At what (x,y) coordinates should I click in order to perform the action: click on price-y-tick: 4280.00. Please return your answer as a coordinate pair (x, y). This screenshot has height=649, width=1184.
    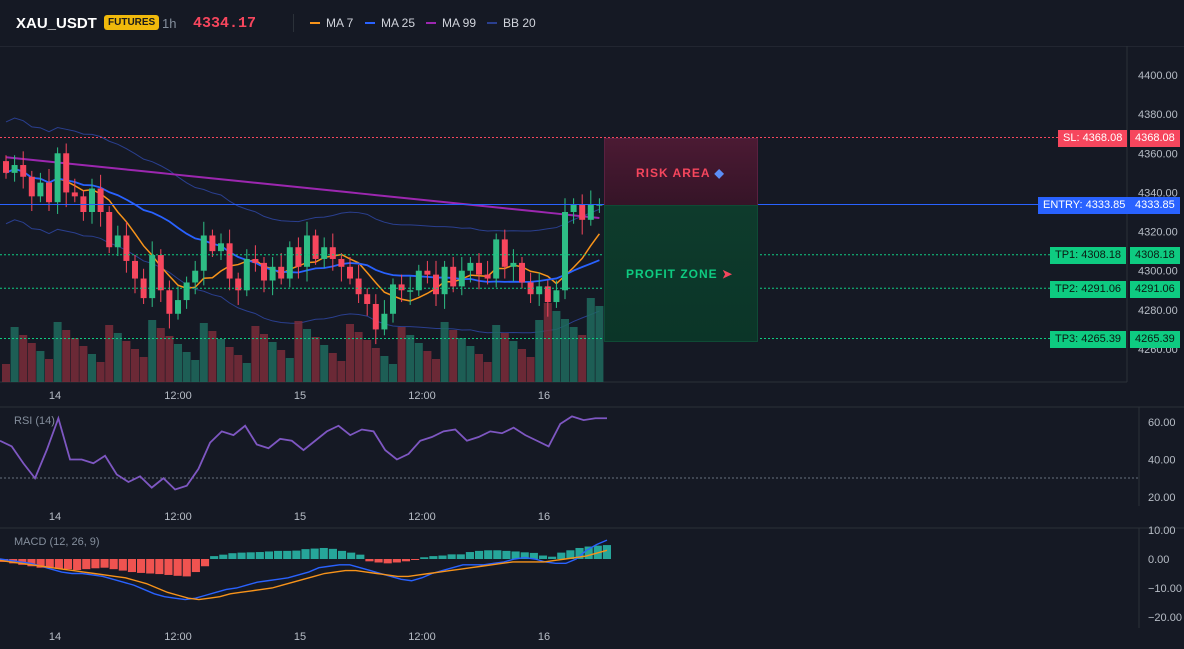
    Looking at the image, I should click on (1158, 311).